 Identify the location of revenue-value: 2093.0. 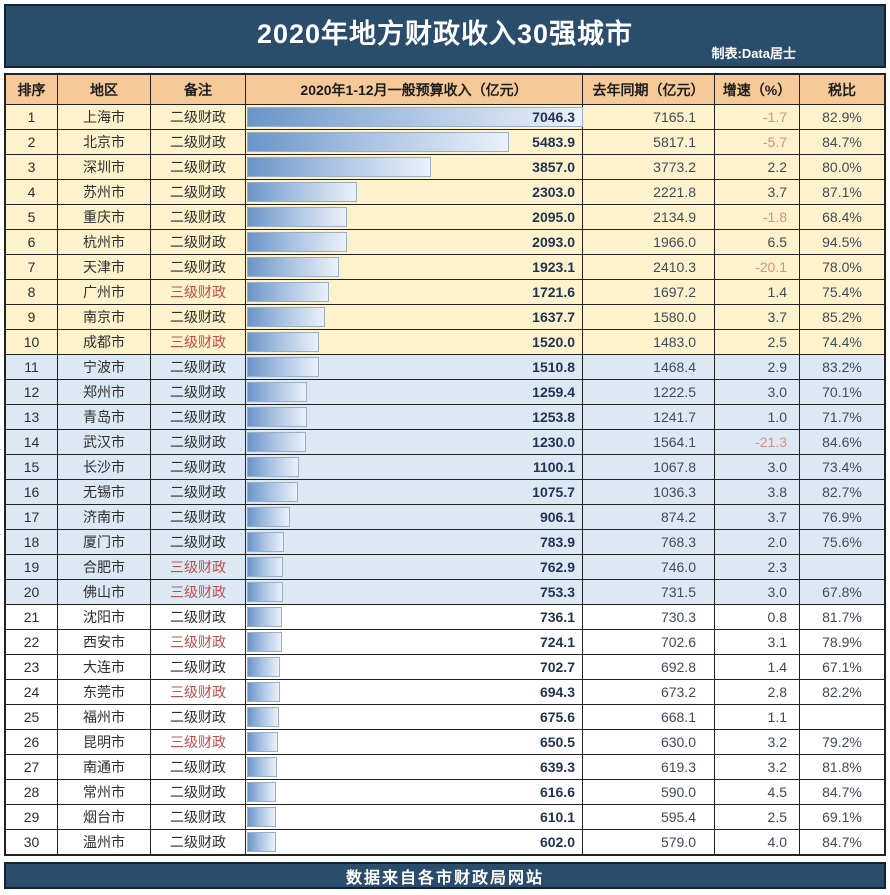
(553, 242).